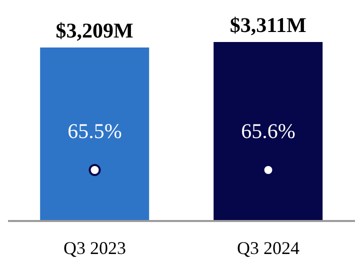 The width and height of the screenshot is (362, 276). Describe the element at coordinates (95, 248) in the screenshot. I see `x-tick-label: Q3 2023` at that location.